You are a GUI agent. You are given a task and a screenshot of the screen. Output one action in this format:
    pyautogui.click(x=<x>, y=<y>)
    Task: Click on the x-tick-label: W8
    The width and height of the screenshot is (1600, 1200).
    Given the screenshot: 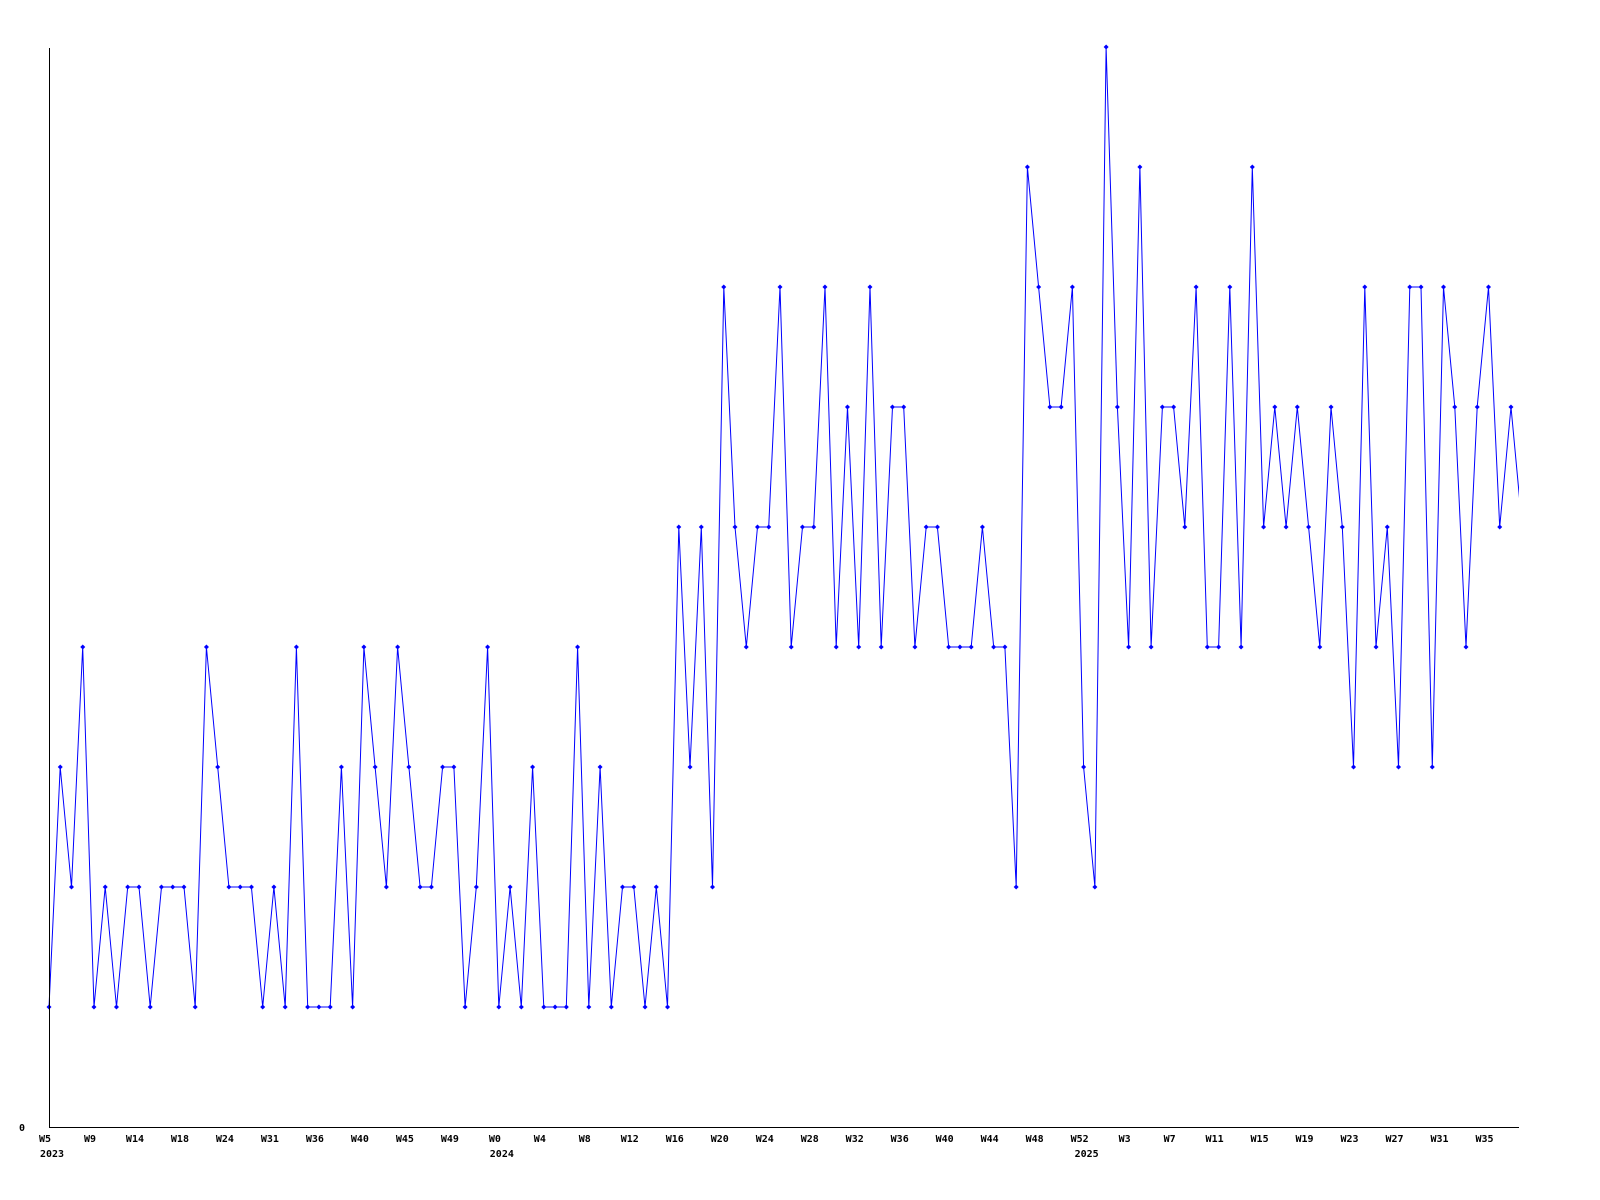 What is the action you would take?
    pyautogui.click(x=585, y=1139)
    